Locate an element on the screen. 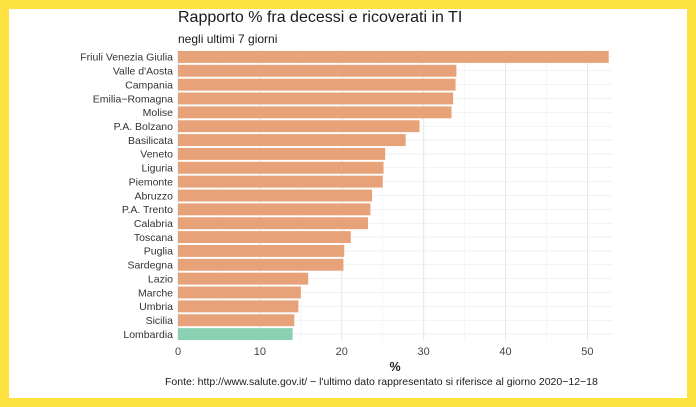 The image size is (696, 407). bar-p-a-bolzano is located at coordinates (299, 126).